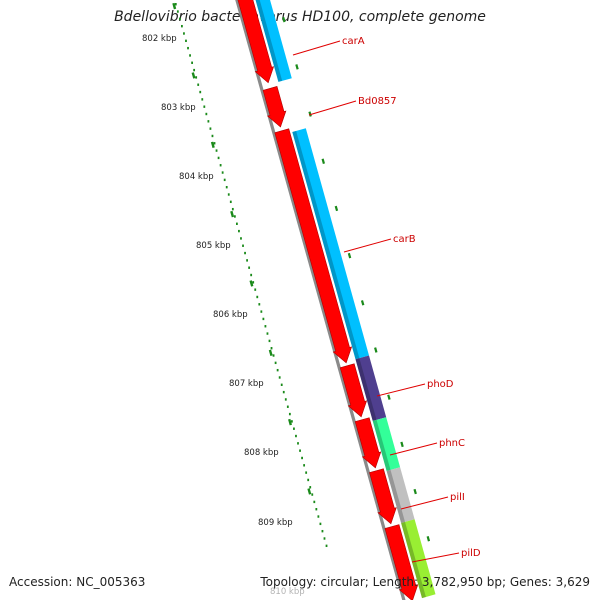  Describe the element at coordinates (287, 592) in the screenshot. I see `scale-label: 810 kbp` at that location.